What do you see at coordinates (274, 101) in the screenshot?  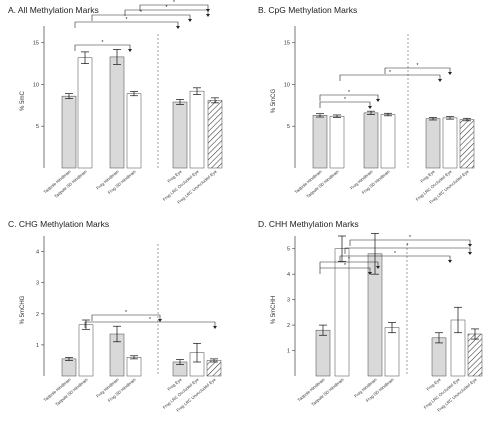 I see `y-axis-label: % 5mCG` at bounding box center [274, 101].